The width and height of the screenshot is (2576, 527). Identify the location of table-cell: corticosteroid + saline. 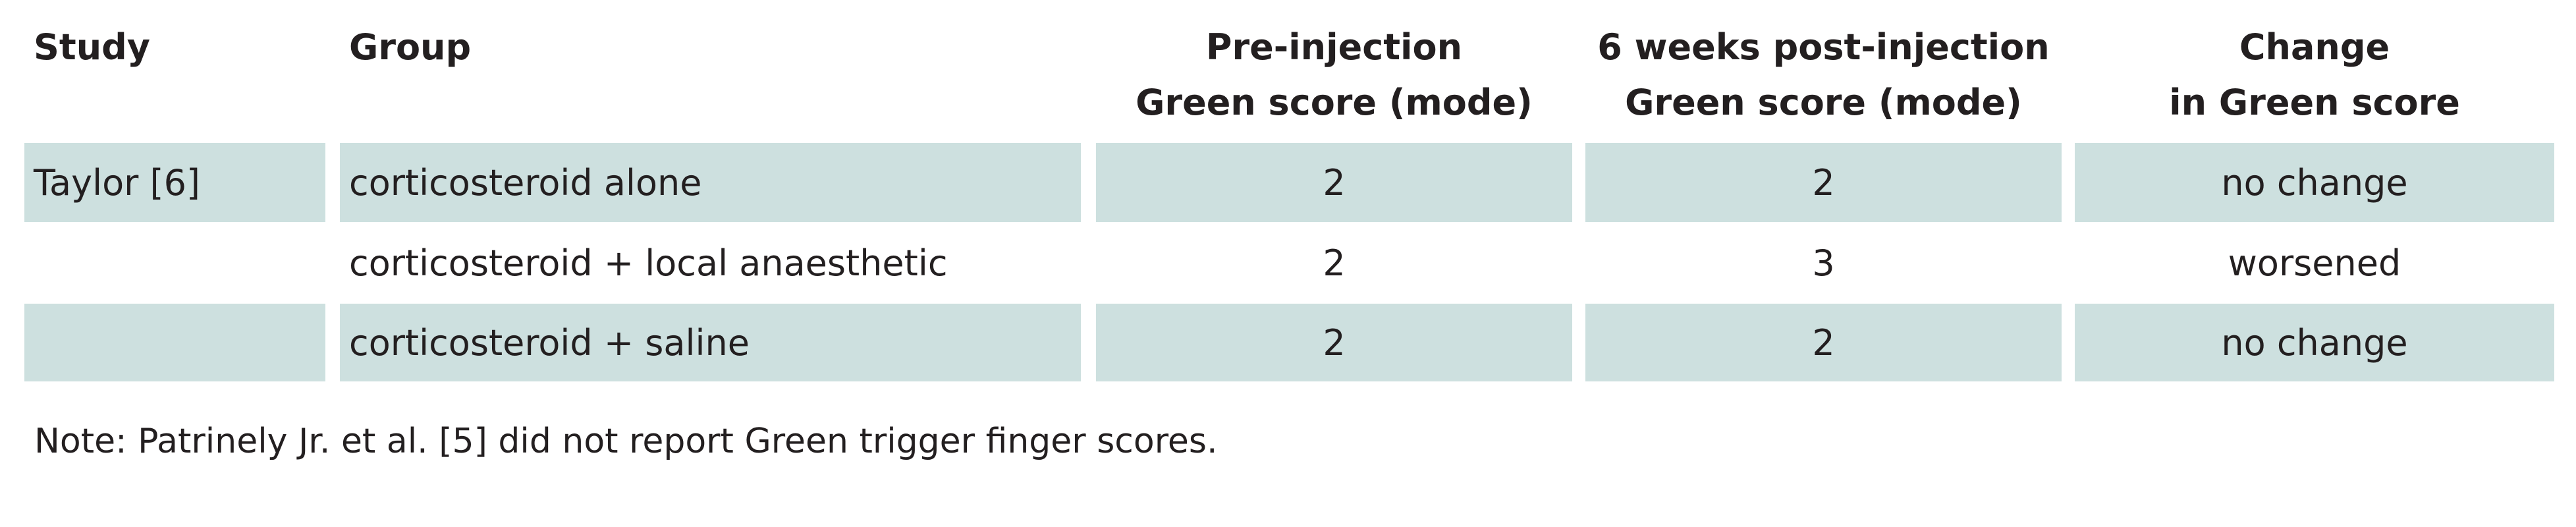
(710, 342).